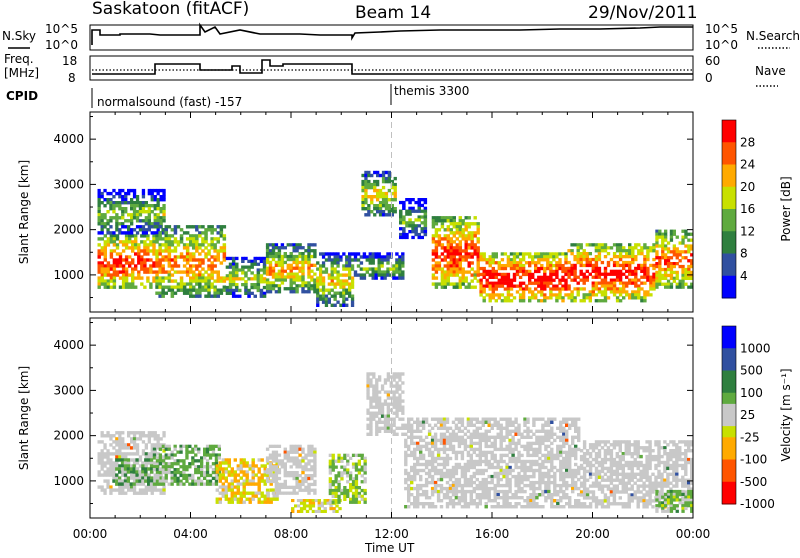 The height and width of the screenshot is (558, 800). What do you see at coordinates (709, 78) in the screenshot?
I see `nave-tick-bottom: 0` at bounding box center [709, 78].